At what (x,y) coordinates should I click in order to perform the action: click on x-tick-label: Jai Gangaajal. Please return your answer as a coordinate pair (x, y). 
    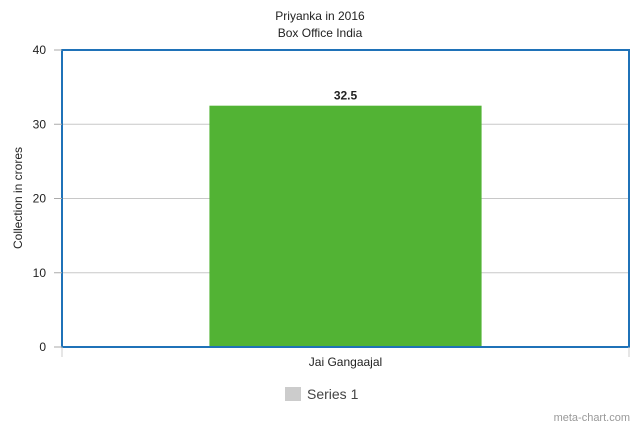
    Looking at the image, I should click on (345, 362).